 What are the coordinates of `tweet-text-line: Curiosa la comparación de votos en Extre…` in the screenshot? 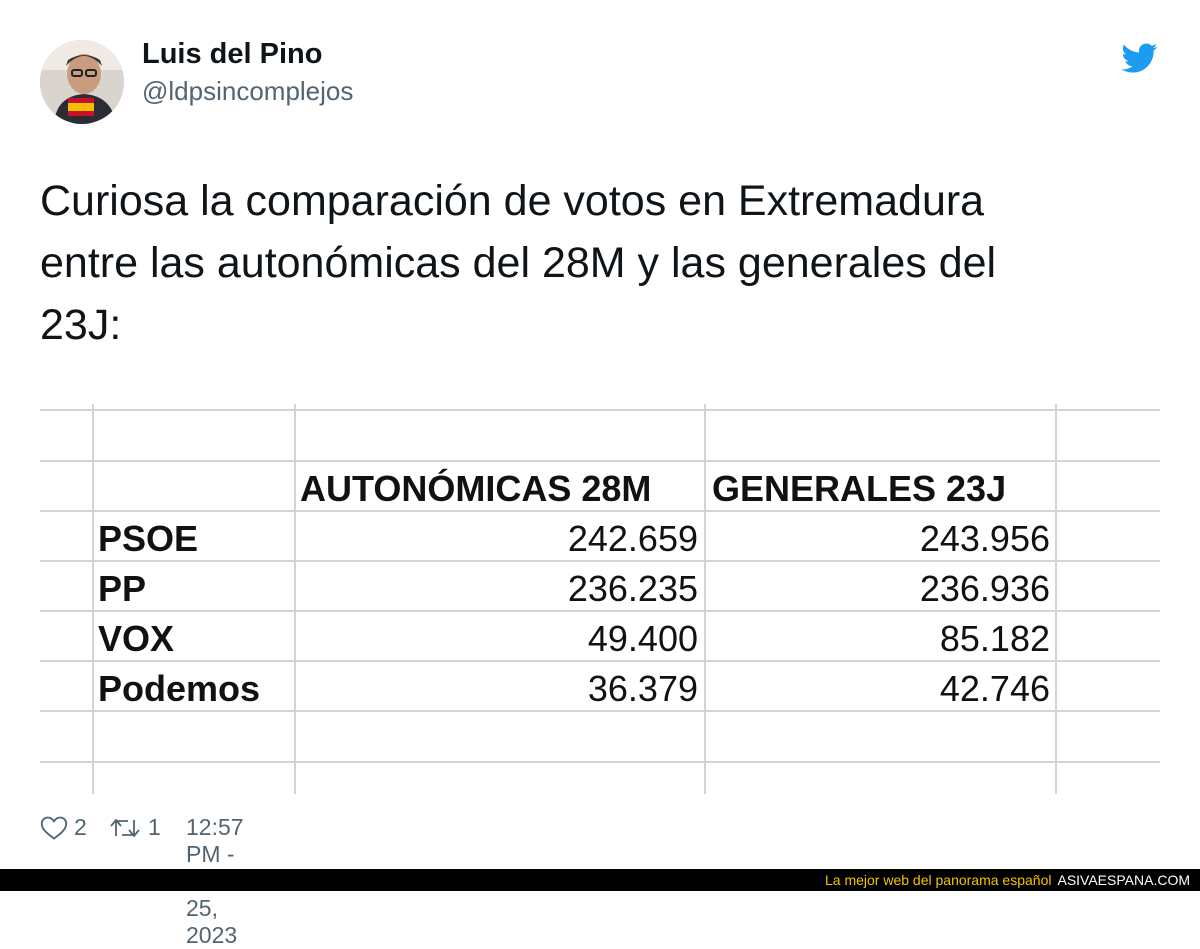 It's located at (512, 201).